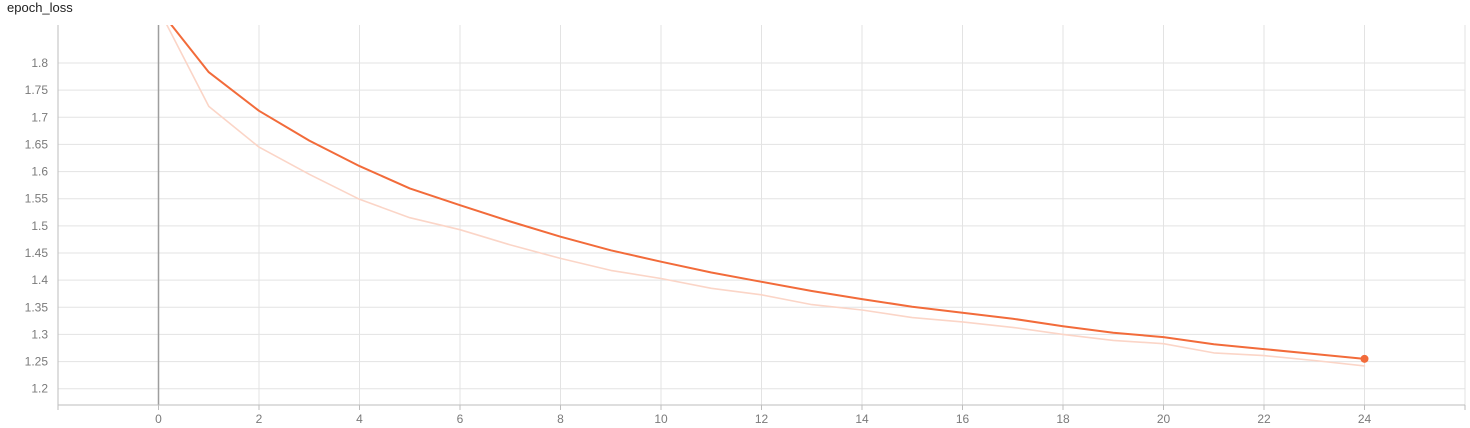  I want to click on y-tick-label: 1.6, so click(39, 172).